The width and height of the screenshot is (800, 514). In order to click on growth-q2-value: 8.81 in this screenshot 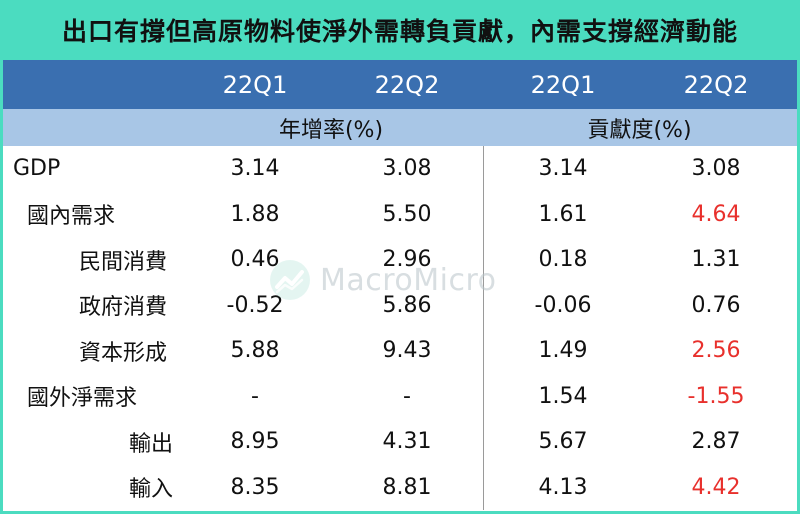, I will do `click(407, 487)`.